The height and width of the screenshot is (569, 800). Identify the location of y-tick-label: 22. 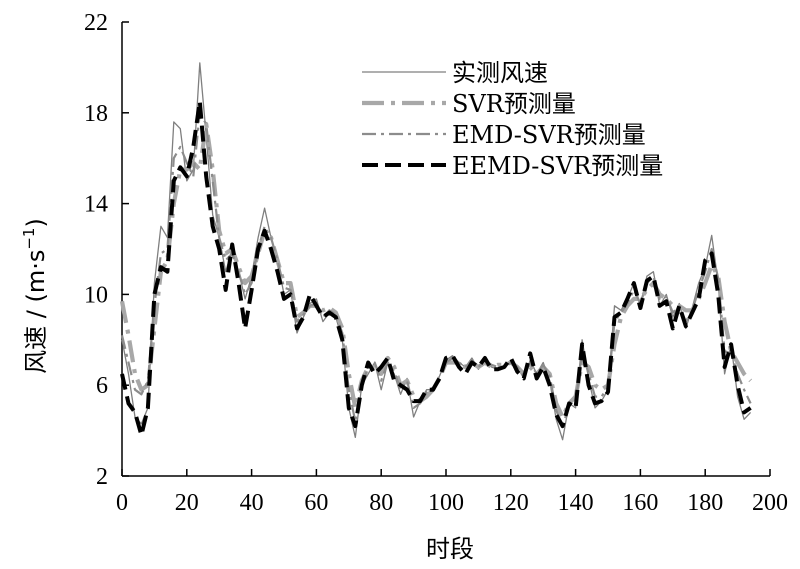
(96, 23).